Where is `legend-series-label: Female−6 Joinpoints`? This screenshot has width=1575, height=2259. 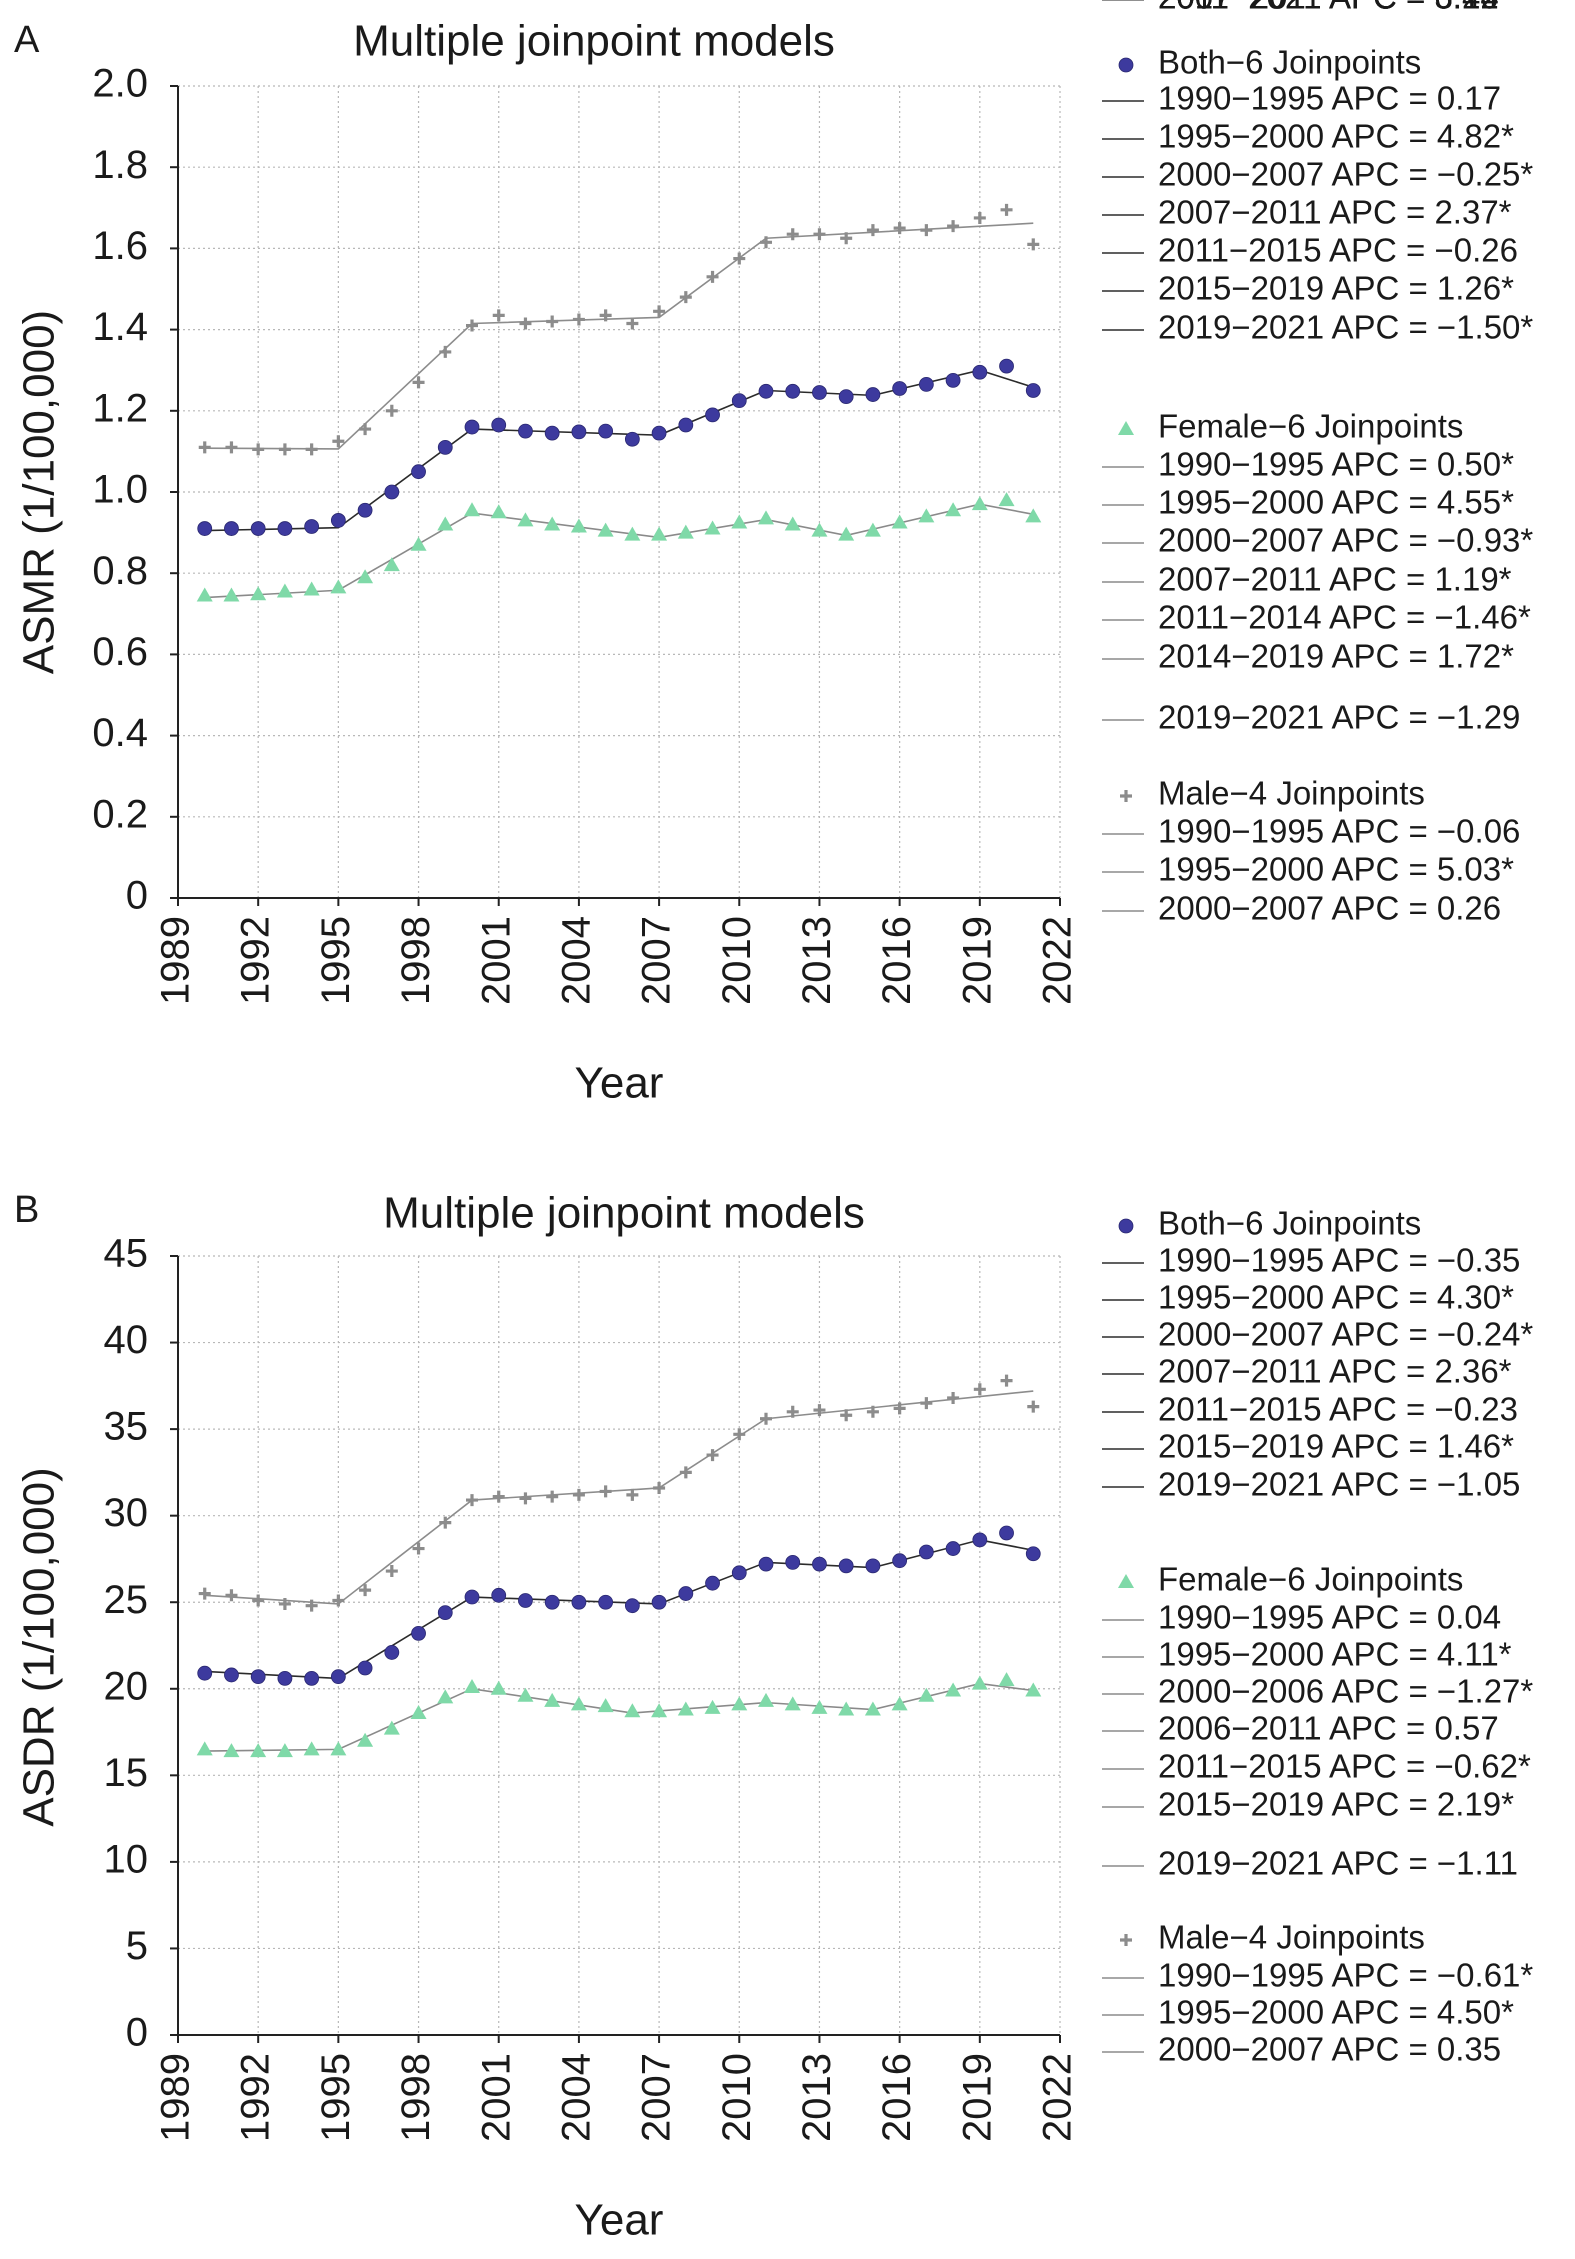
legend-series-label: Female−6 Joinpoints is located at coordinates (1310, 426).